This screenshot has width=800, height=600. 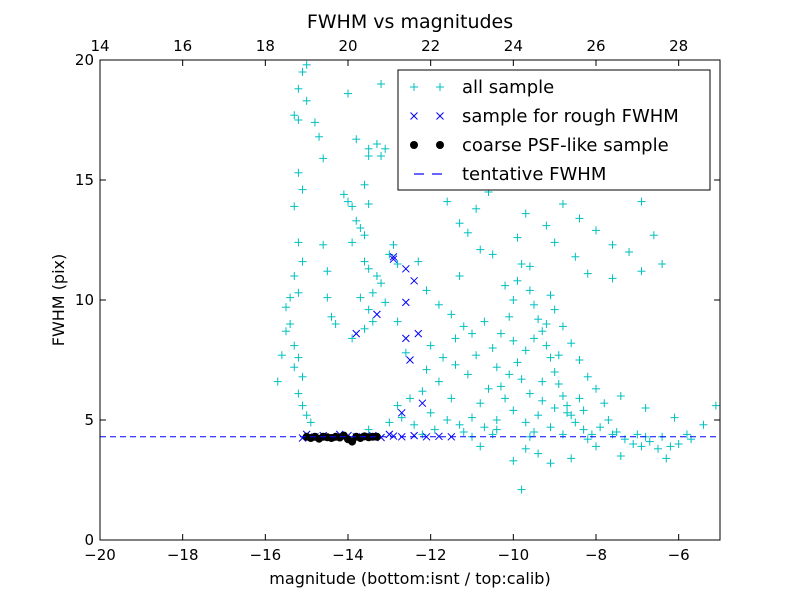 I want to click on legend-label: tentative FWHM, so click(x=534, y=174).